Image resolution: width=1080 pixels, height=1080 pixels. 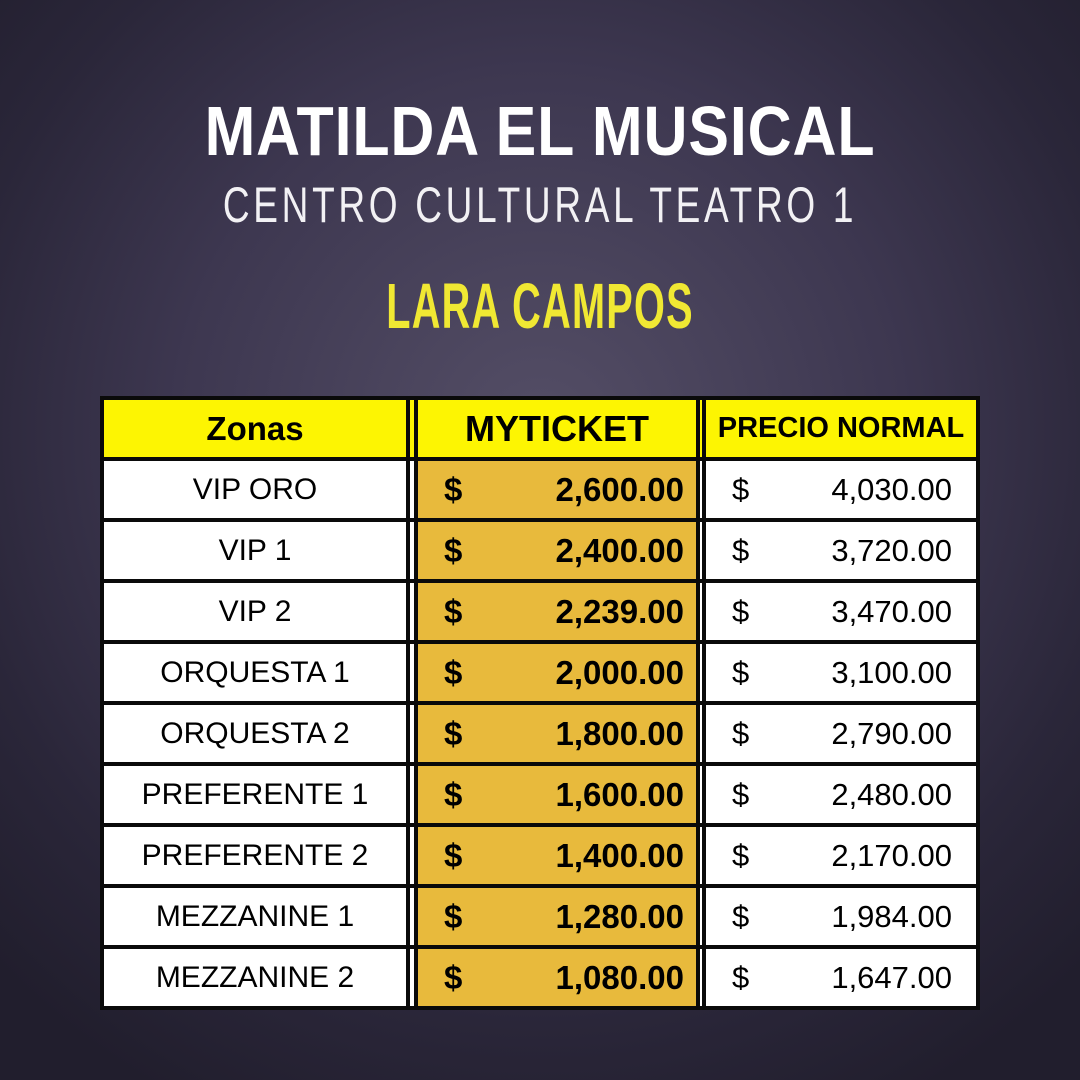 I want to click on normal-price-cell: $ 2,790.00, so click(x=841, y=733).